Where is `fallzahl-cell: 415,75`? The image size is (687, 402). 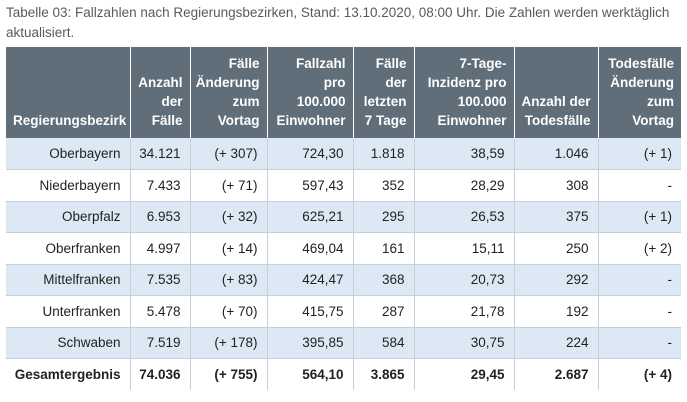 fallzahl-cell: 415,75 is located at coordinates (310, 311).